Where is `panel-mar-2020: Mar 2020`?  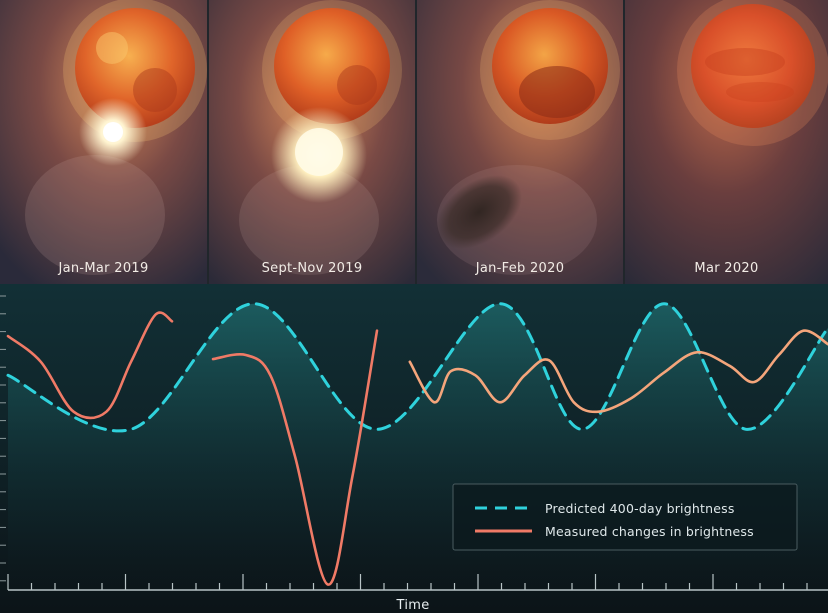 panel-mar-2020: Mar 2020 is located at coordinates (726, 142).